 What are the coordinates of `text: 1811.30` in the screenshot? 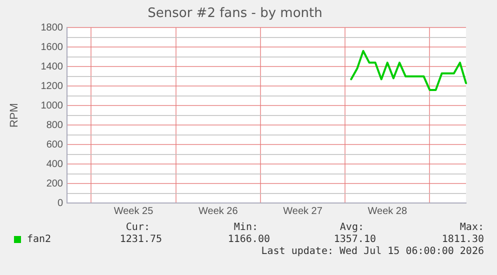 It's located at (463, 239).